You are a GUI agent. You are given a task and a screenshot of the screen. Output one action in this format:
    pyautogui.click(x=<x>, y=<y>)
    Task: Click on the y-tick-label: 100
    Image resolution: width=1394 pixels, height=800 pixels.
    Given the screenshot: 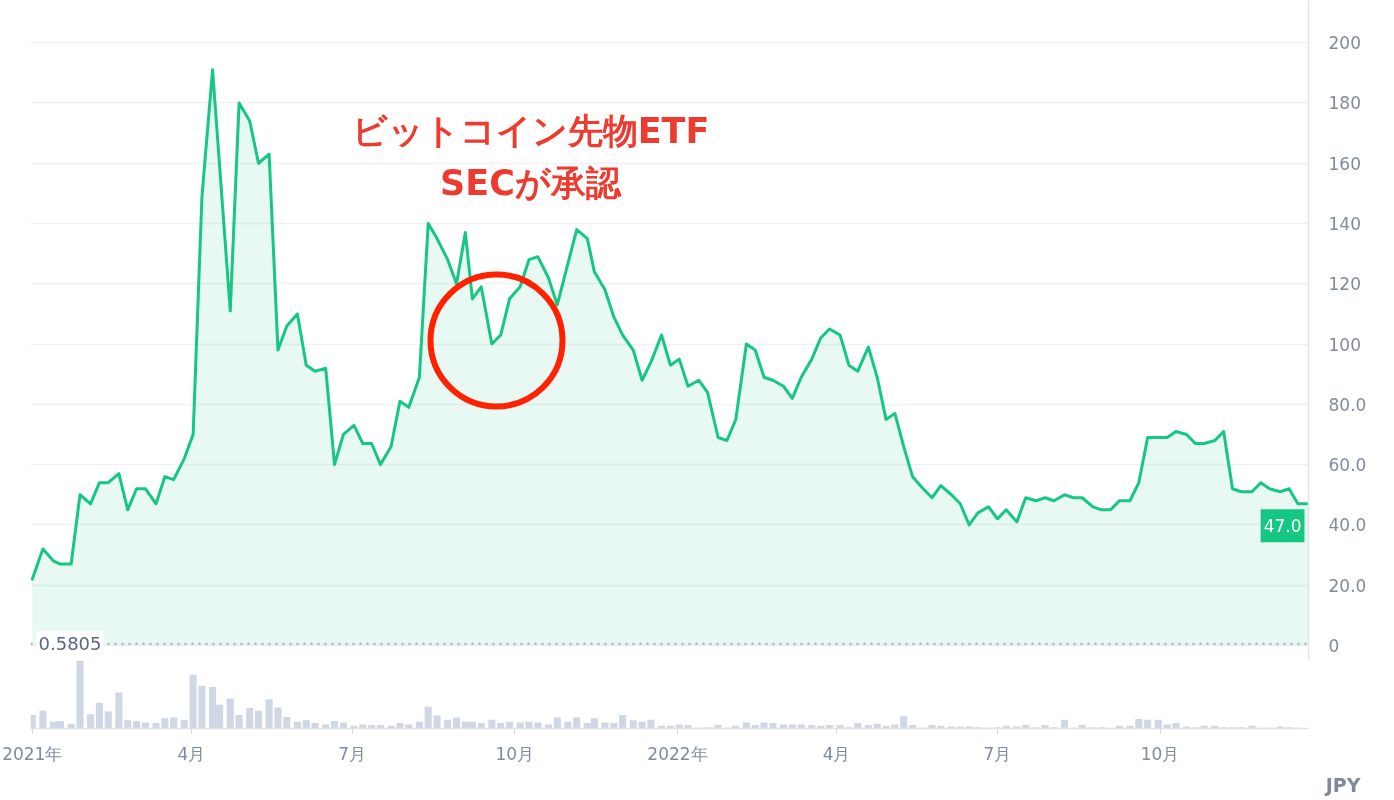 What is the action you would take?
    pyautogui.click(x=1344, y=344)
    